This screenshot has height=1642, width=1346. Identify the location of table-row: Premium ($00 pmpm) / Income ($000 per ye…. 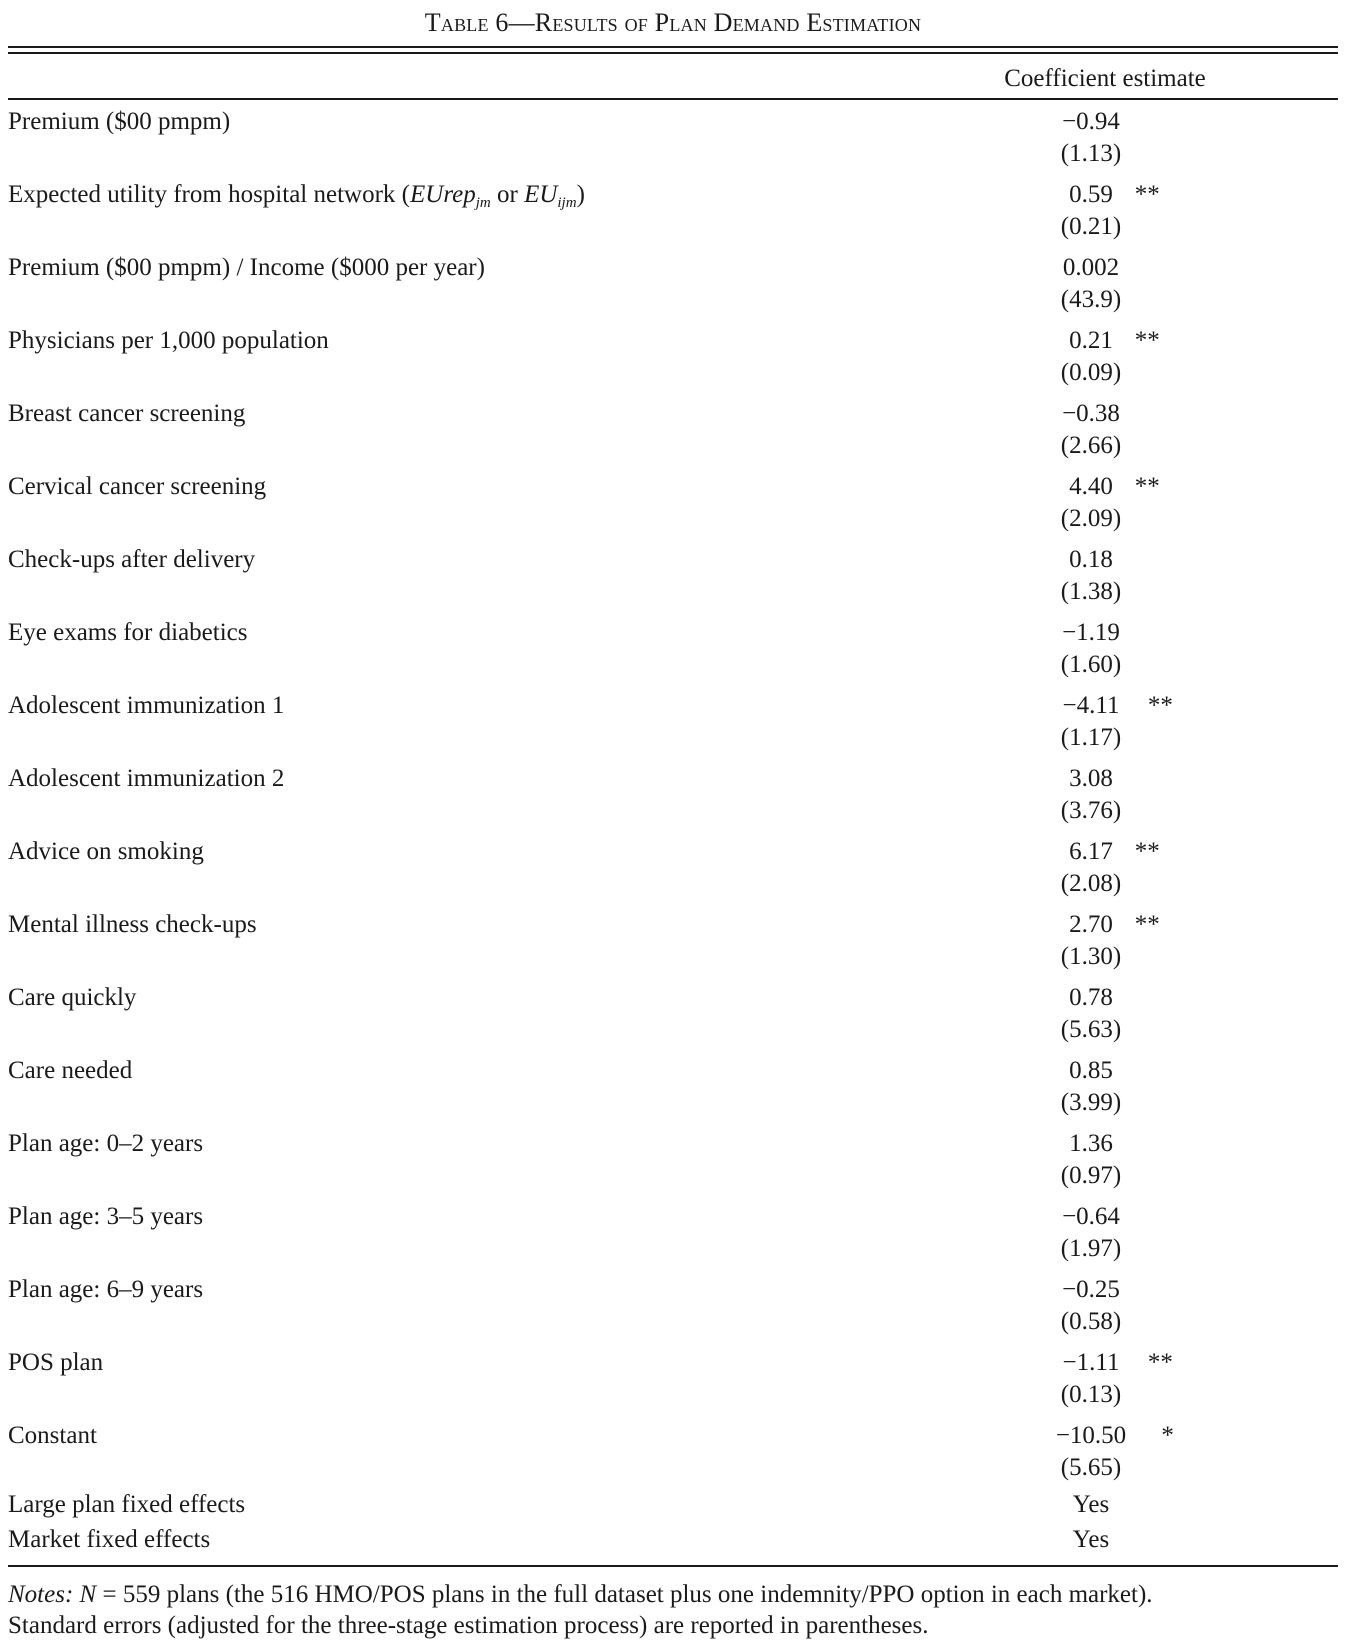
(673, 282).